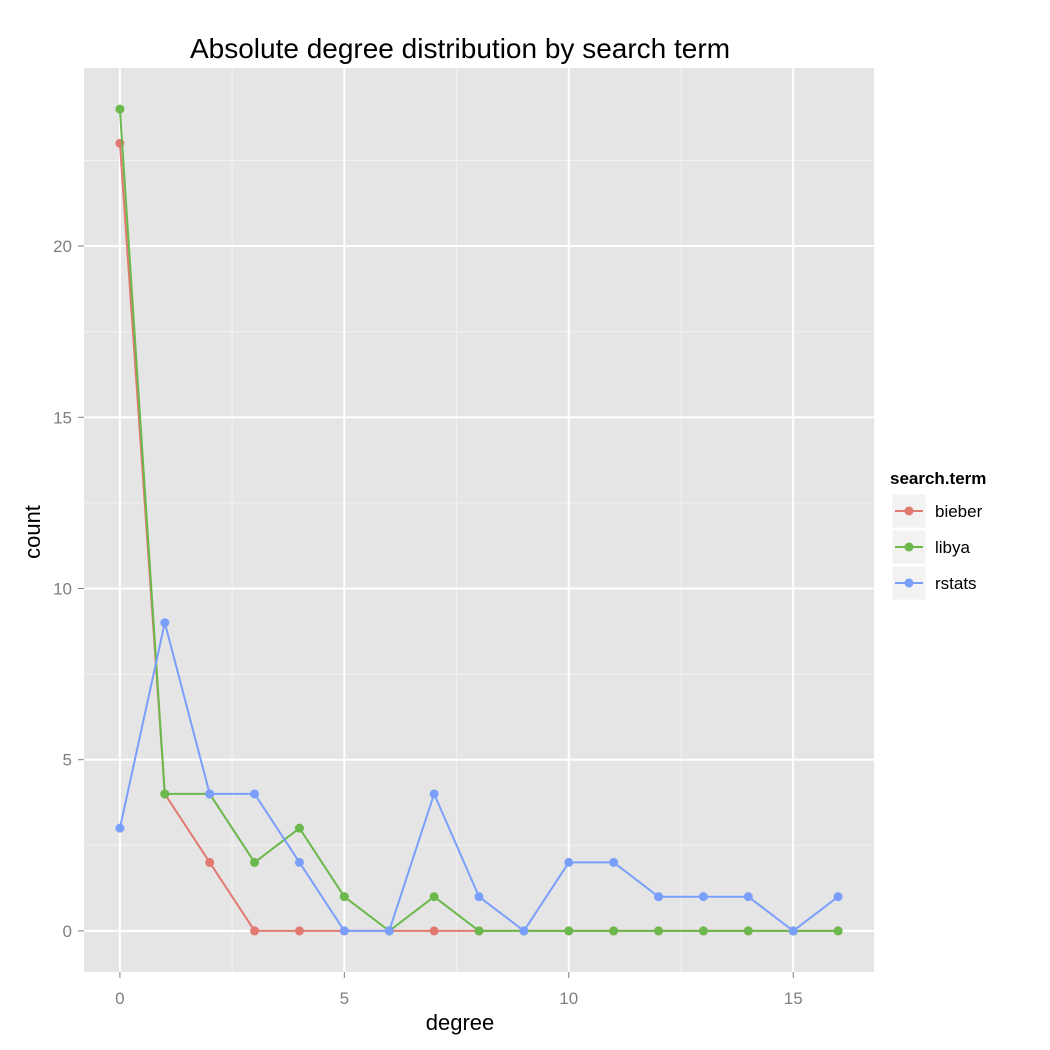  What do you see at coordinates (32, 532) in the screenshot?
I see `y-axis-title: count` at bounding box center [32, 532].